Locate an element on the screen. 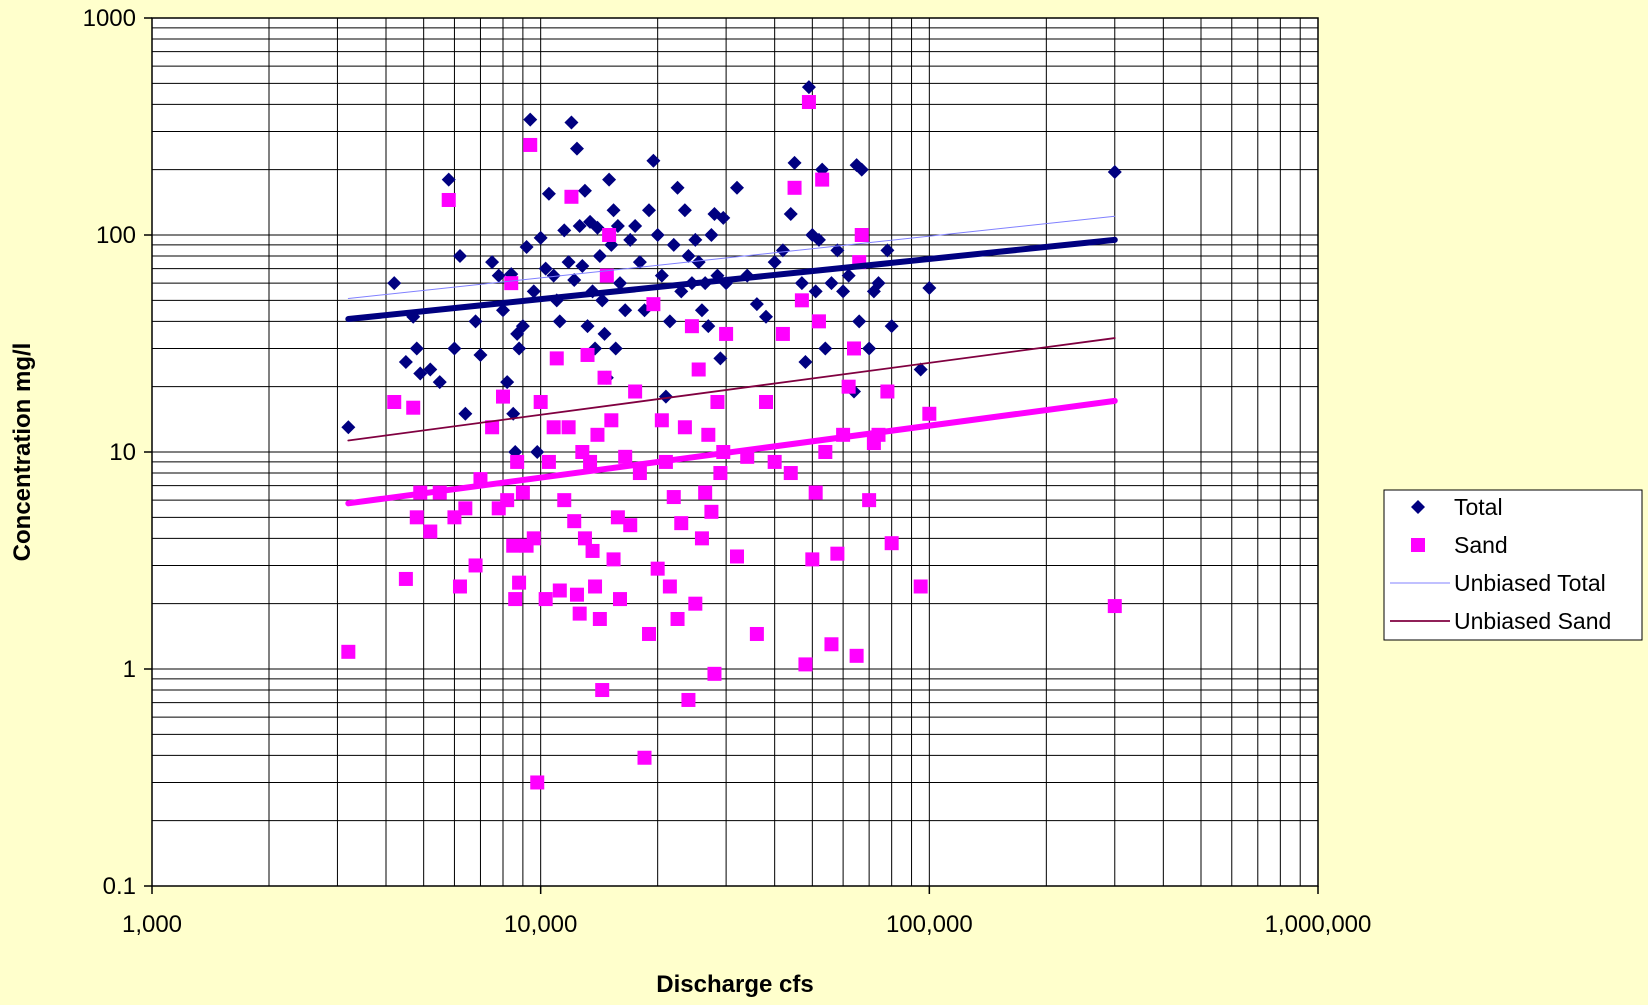 Image resolution: width=1648 pixels, height=1005 pixels. regression-line is located at coordinates (731, 279).